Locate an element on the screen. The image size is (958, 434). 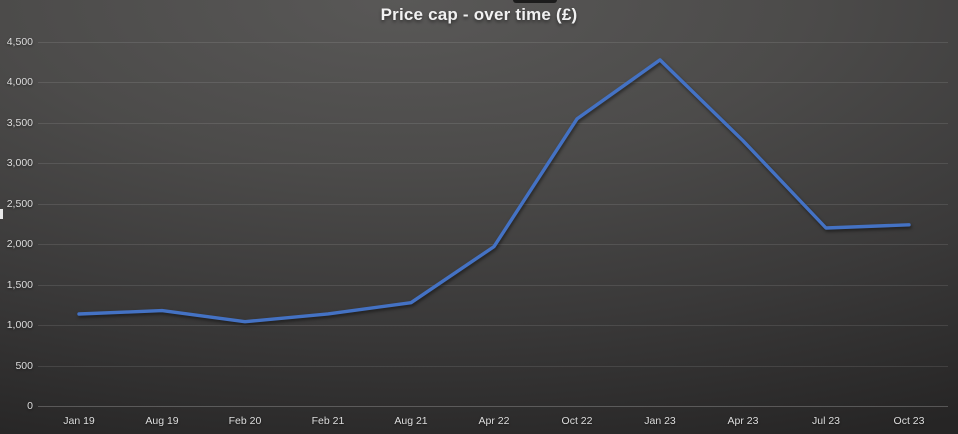
screen-artifact-left-mark is located at coordinates (1, 214).